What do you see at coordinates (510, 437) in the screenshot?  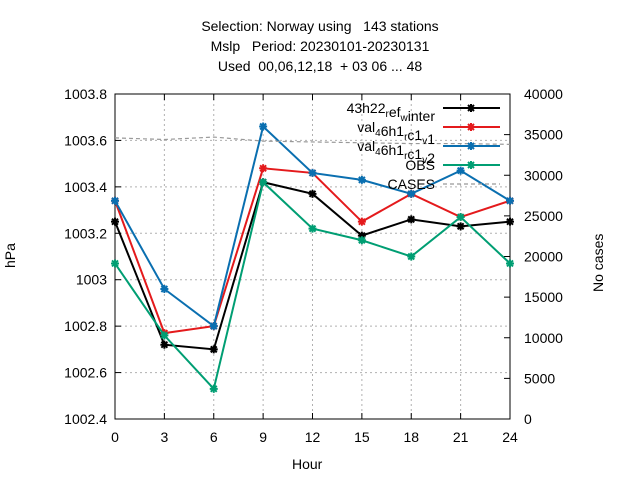 I see `x-tick-label: 24` at bounding box center [510, 437].